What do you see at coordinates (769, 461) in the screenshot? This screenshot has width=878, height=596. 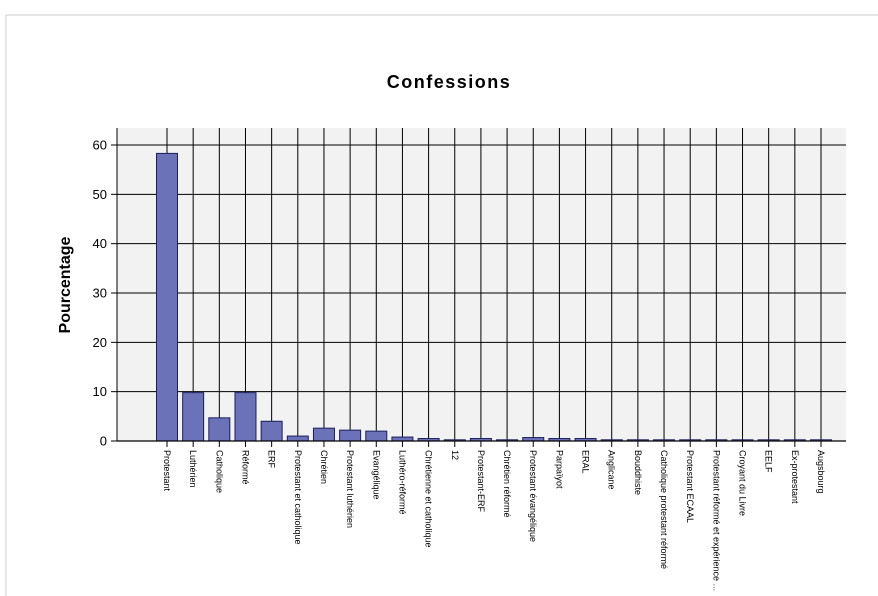 I see `x-category-label: EELF` at bounding box center [769, 461].